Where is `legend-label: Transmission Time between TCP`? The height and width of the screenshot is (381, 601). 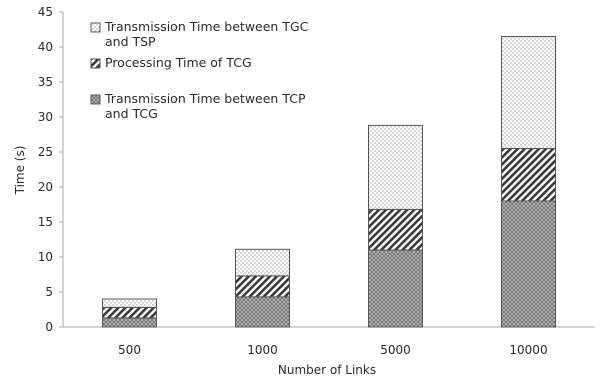 legend-label: Transmission Time between TCP is located at coordinates (205, 98).